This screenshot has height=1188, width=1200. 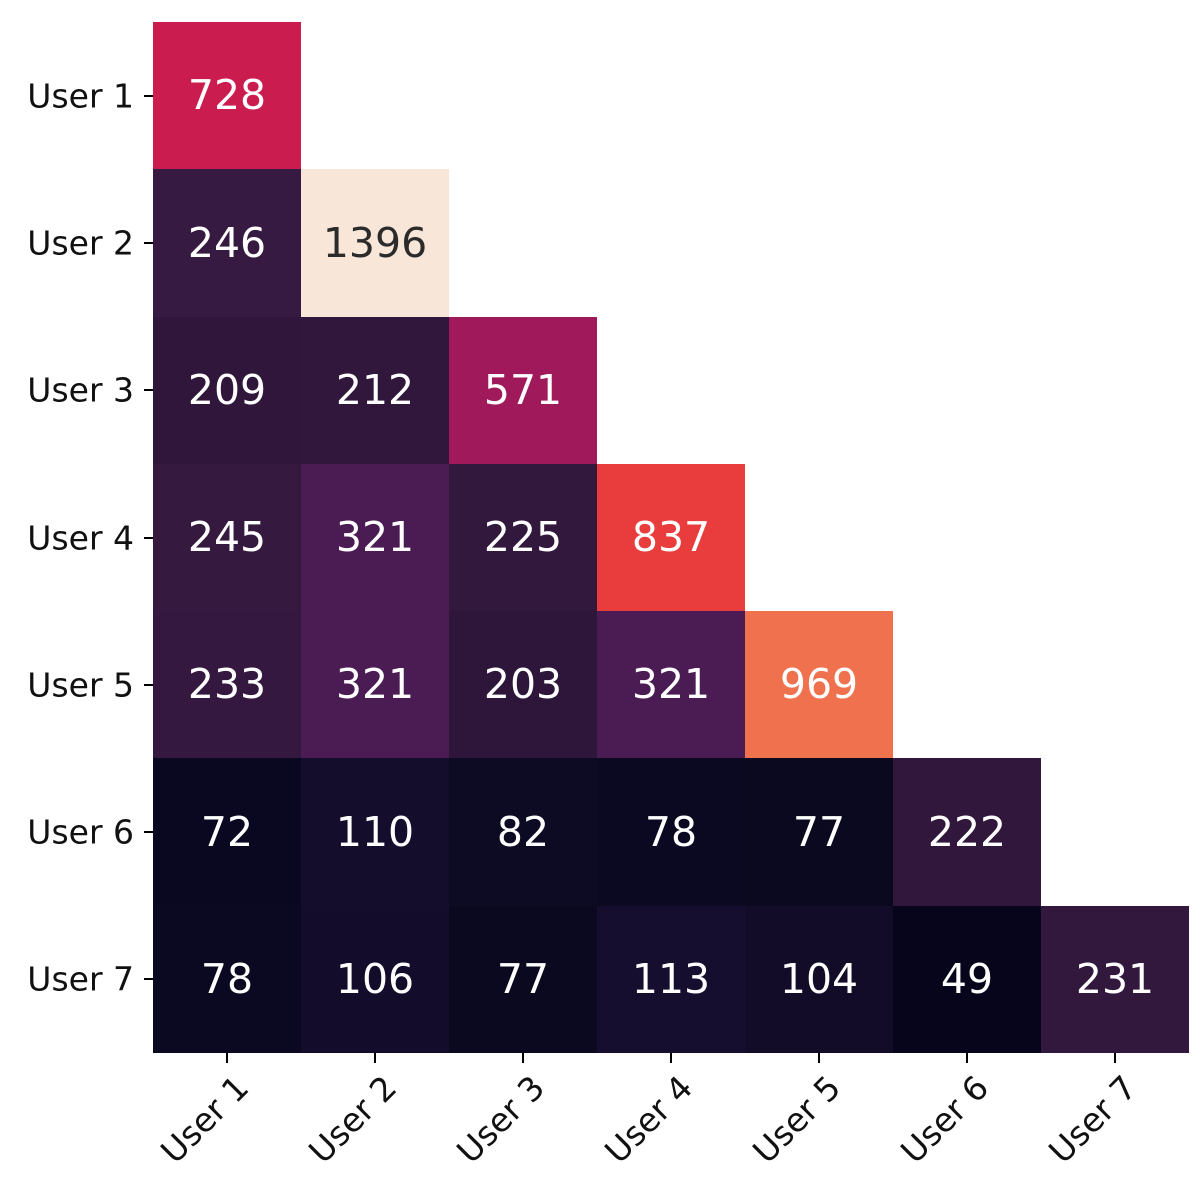 What do you see at coordinates (671, 684) in the screenshot?
I see `heatmap-cell-r5c4: 321` at bounding box center [671, 684].